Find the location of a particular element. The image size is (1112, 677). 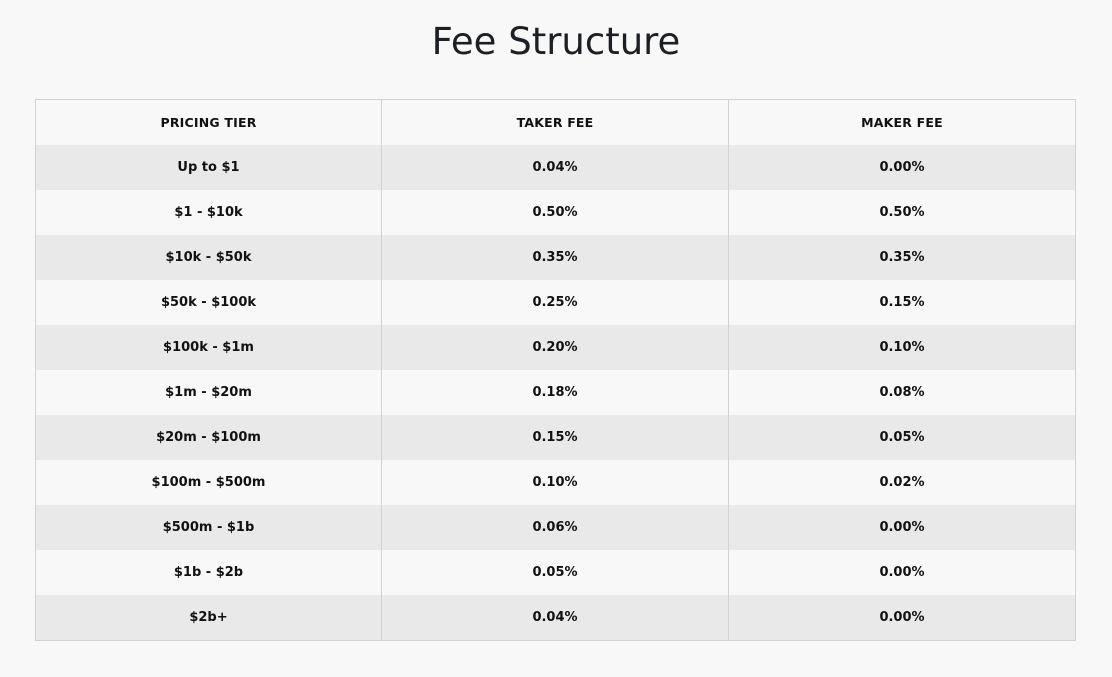

header-pricing-tier: PRICING TIER is located at coordinates (208, 122).